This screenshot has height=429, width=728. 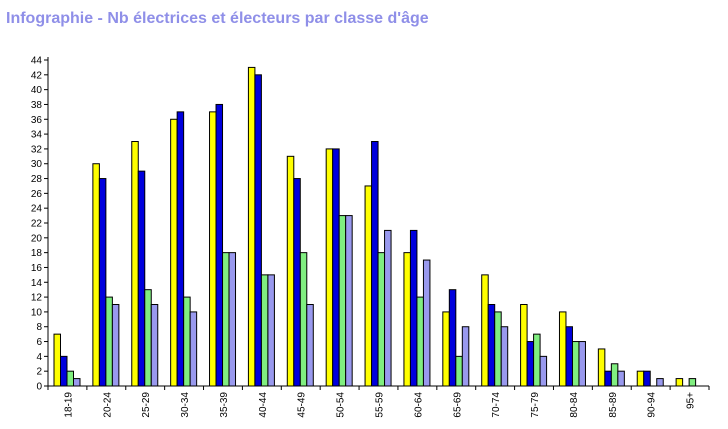 What do you see at coordinates (341, 405) in the screenshot?
I see `x-tick-label: 50-54` at bounding box center [341, 405].